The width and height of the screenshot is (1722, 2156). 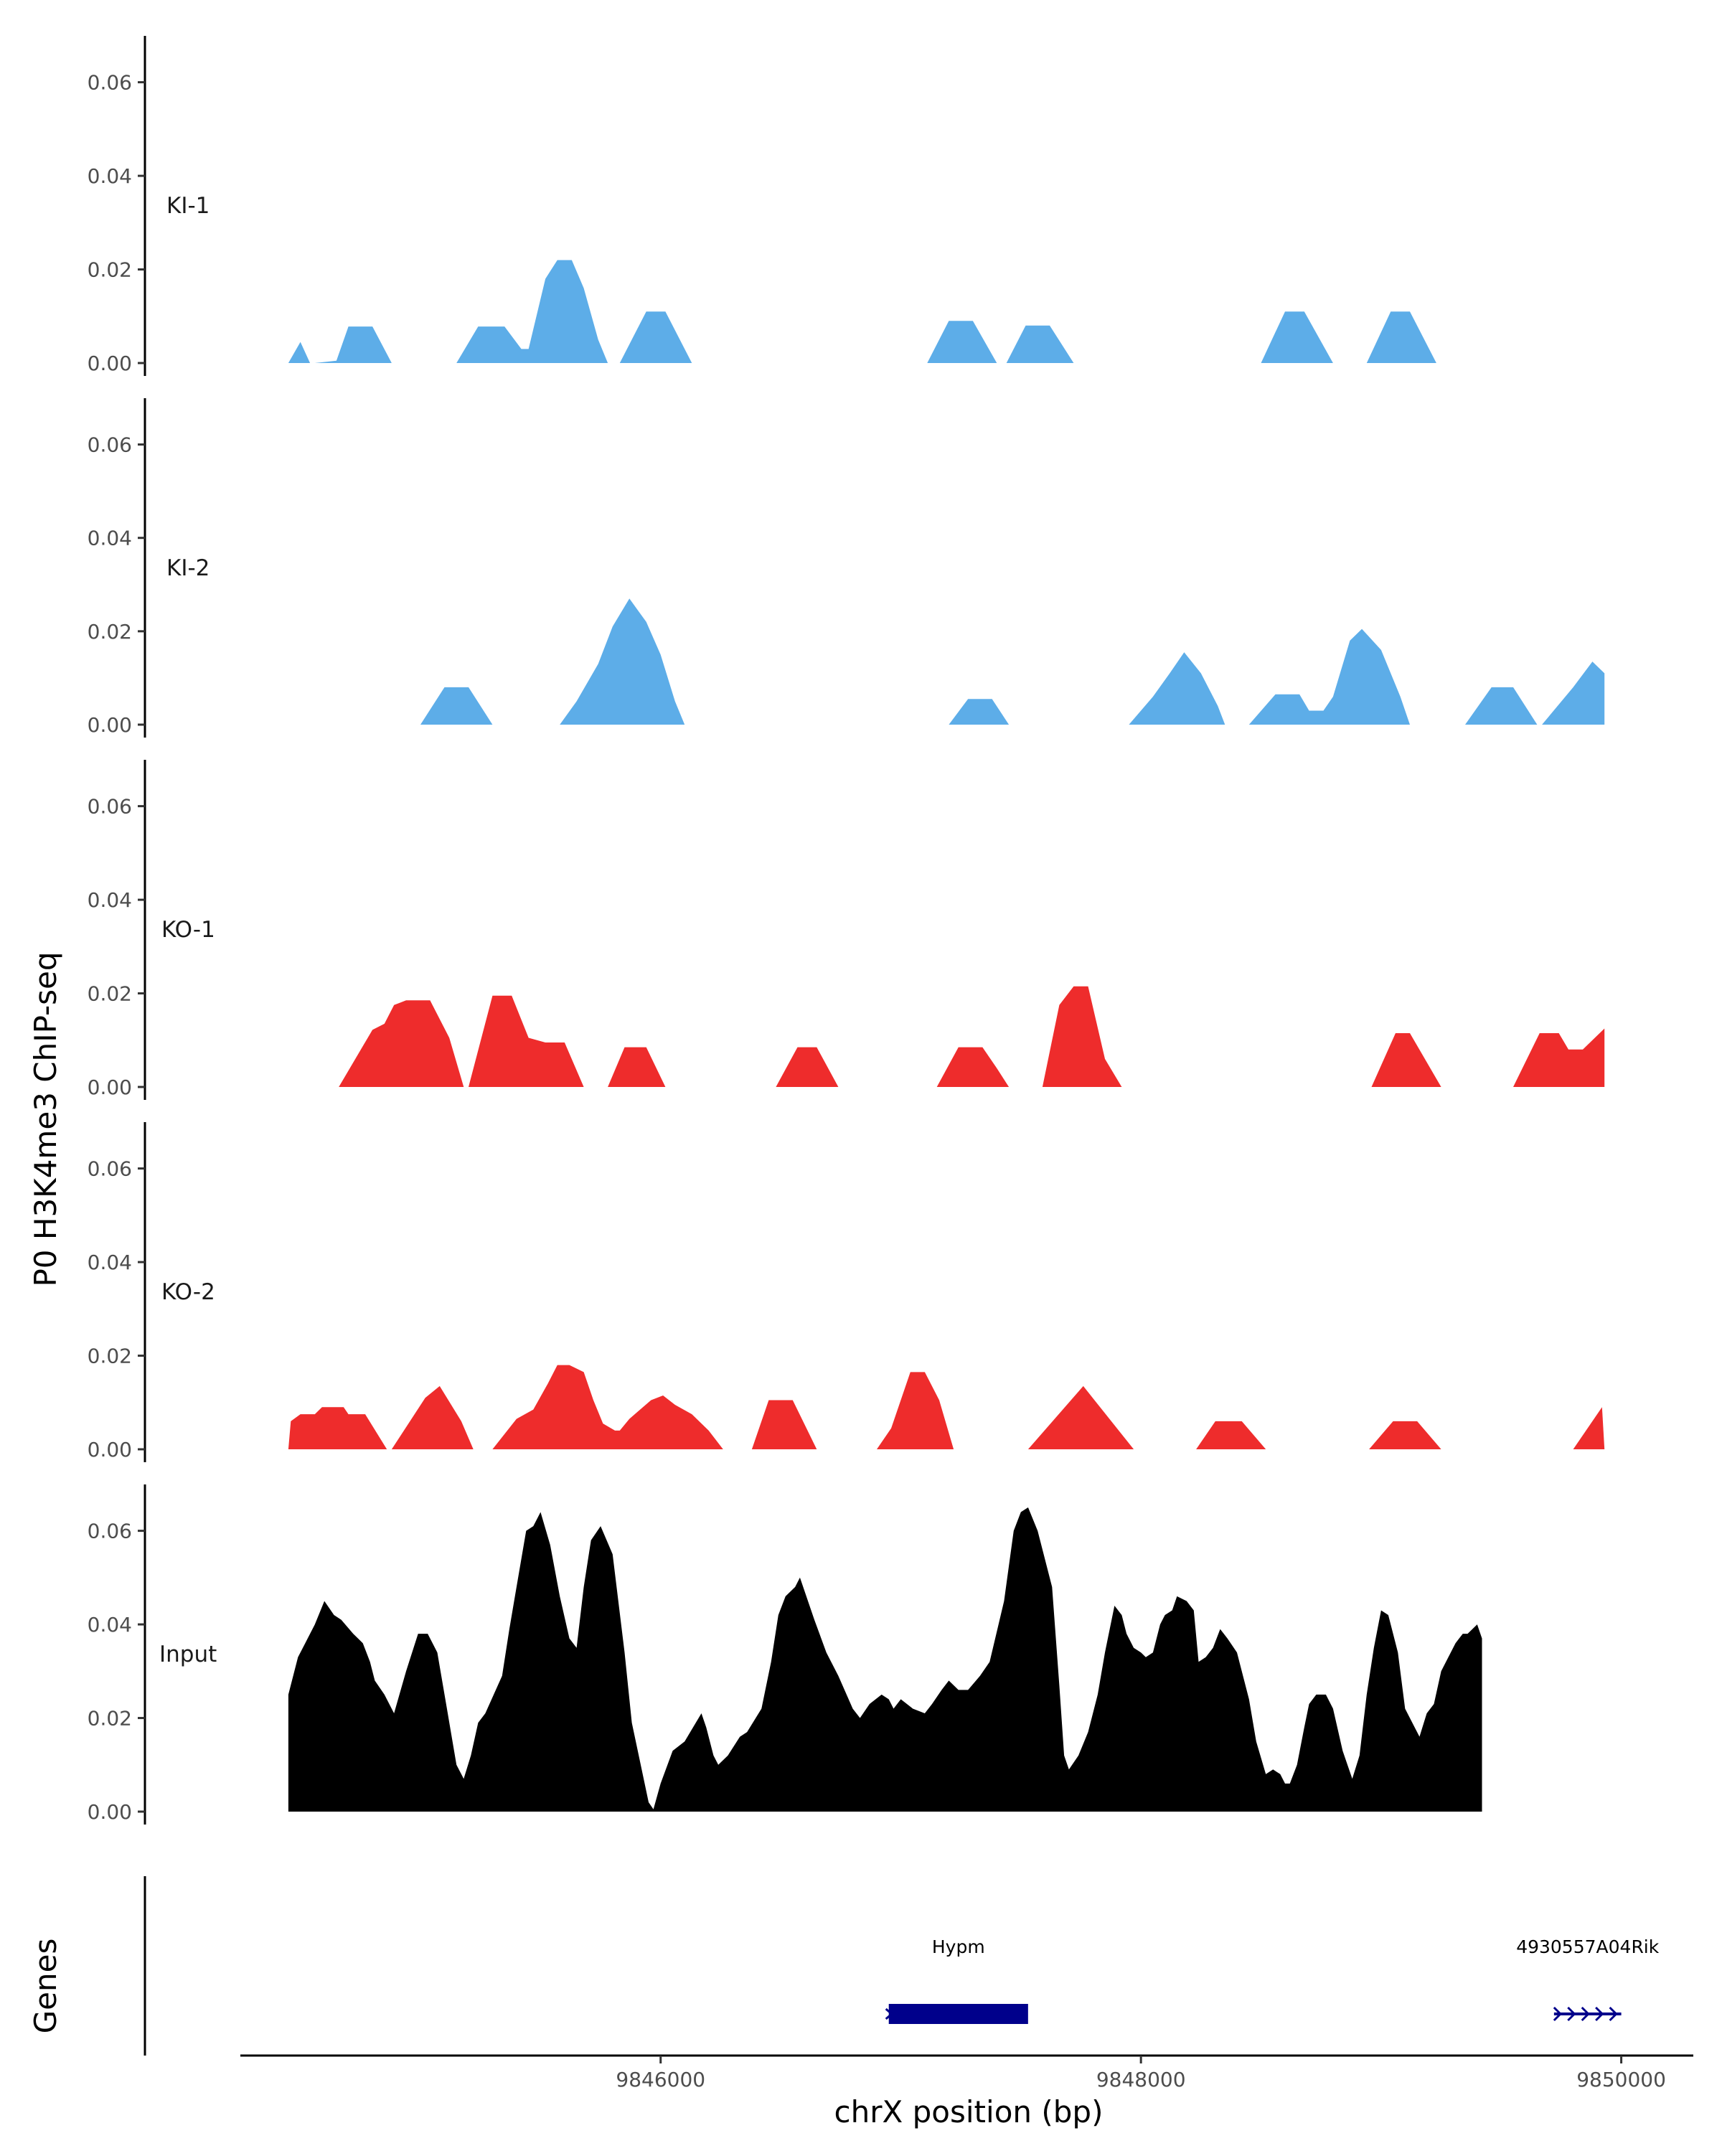 What do you see at coordinates (1621, 2079) in the screenshot?
I see `x-tick-label: 9850000` at bounding box center [1621, 2079].